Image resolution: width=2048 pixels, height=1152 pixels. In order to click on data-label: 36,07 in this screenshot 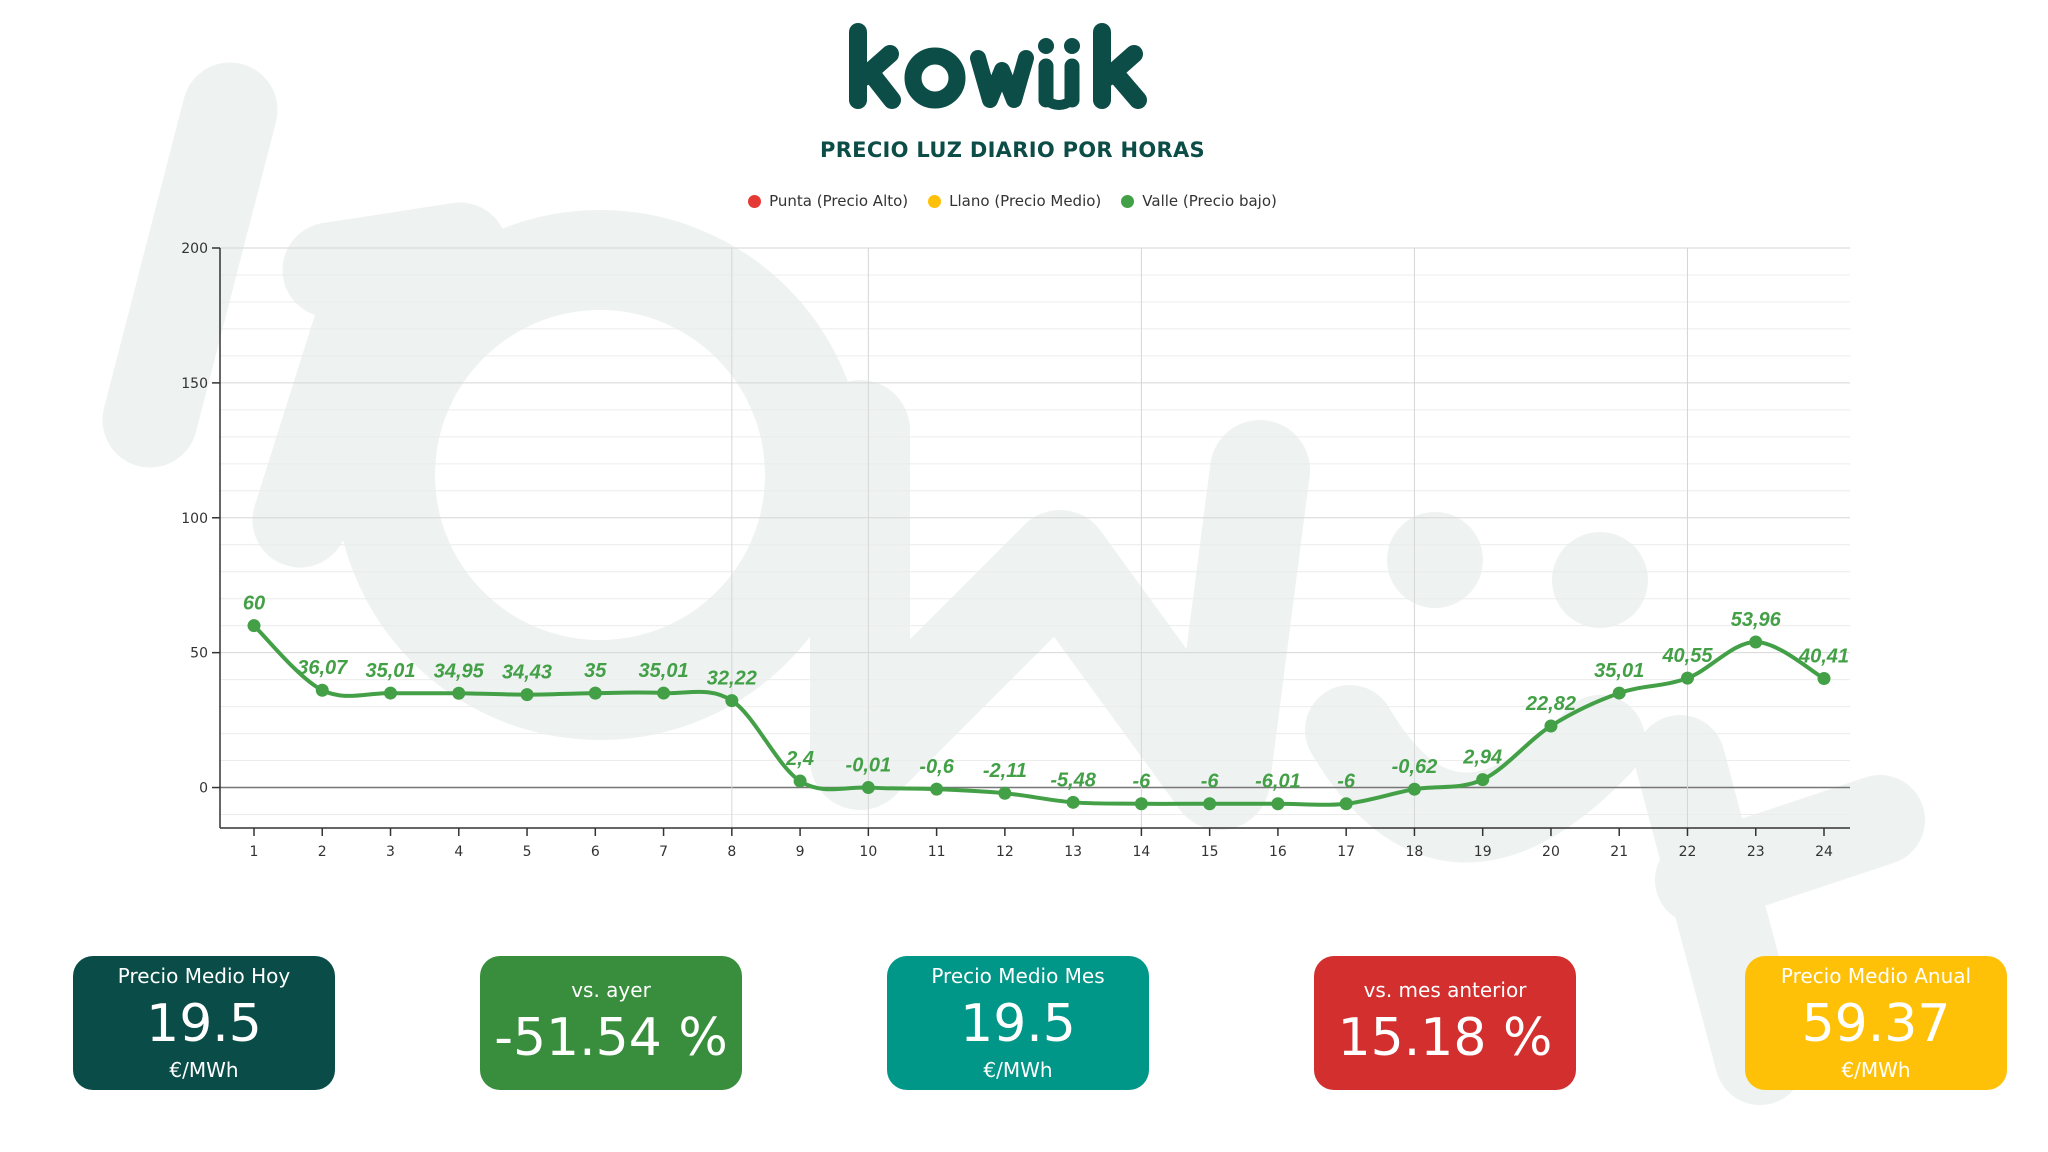, I will do `click(322, 668)`.